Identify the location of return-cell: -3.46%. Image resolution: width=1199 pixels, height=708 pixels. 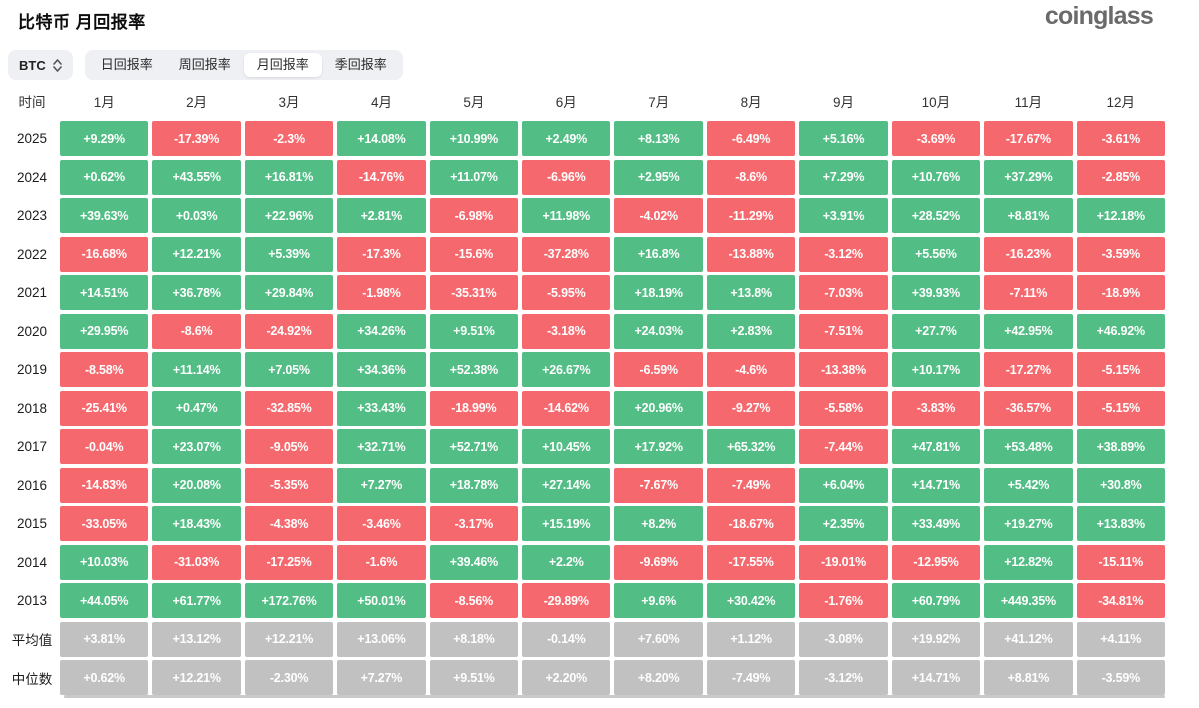
(381, 523).